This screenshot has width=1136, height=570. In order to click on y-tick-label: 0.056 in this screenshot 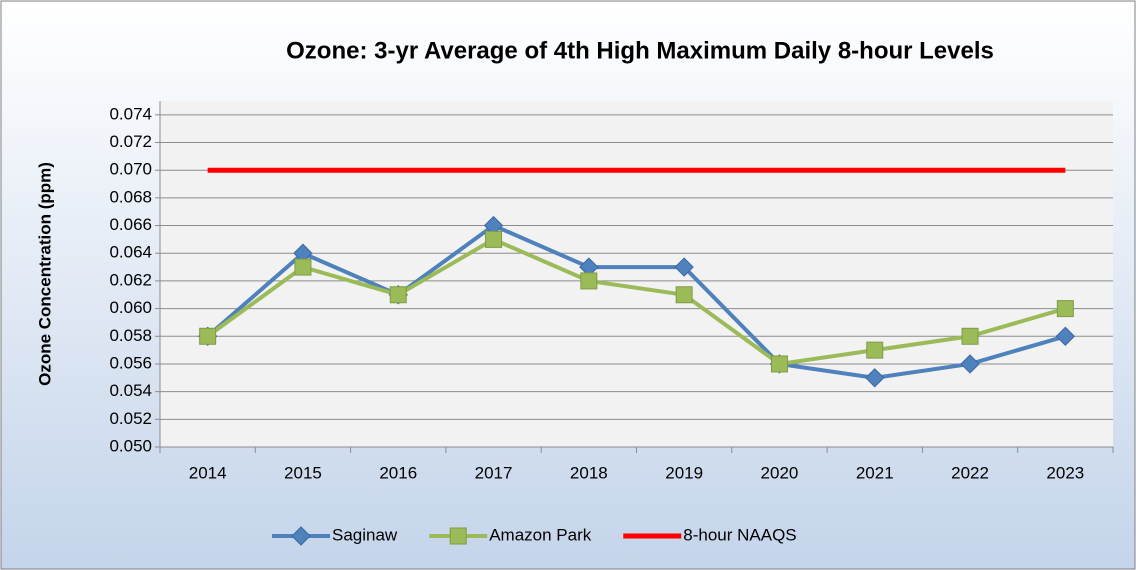, I will do `click(130, 362)`.